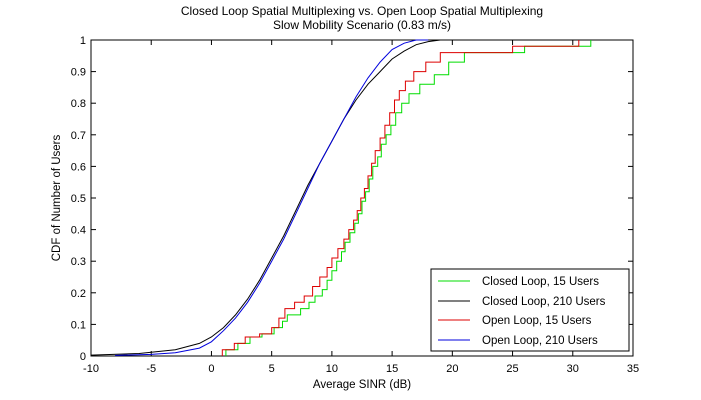  Describe the element at coordinates (544, 302) in the screenshot. I see `legend-label-closed-210: Closed Loop, 210 Users` at that location.